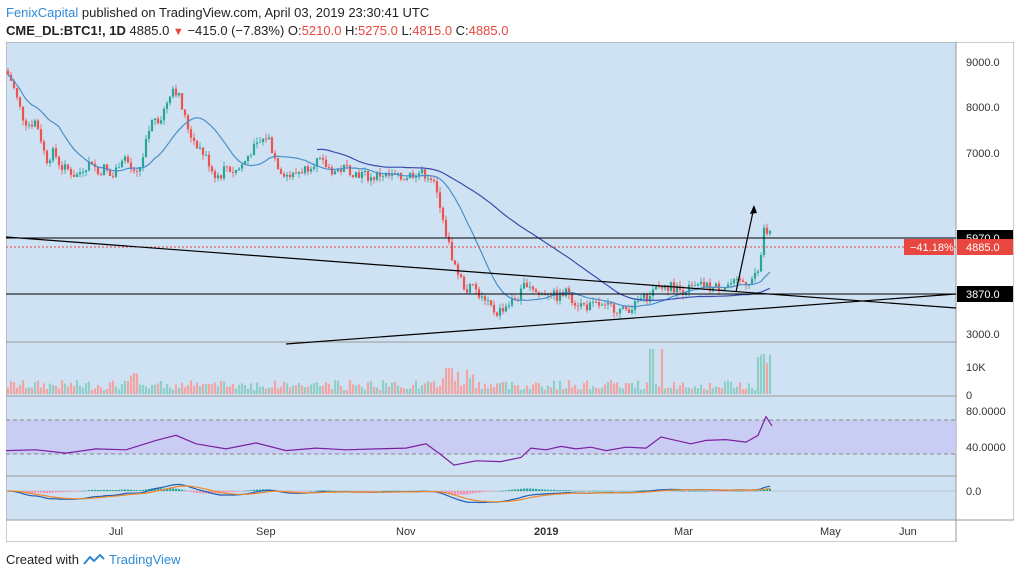 The width and height of the screenshot is (1020, 578). I want to click on author-name: FenixCapital, so click(42, 12).